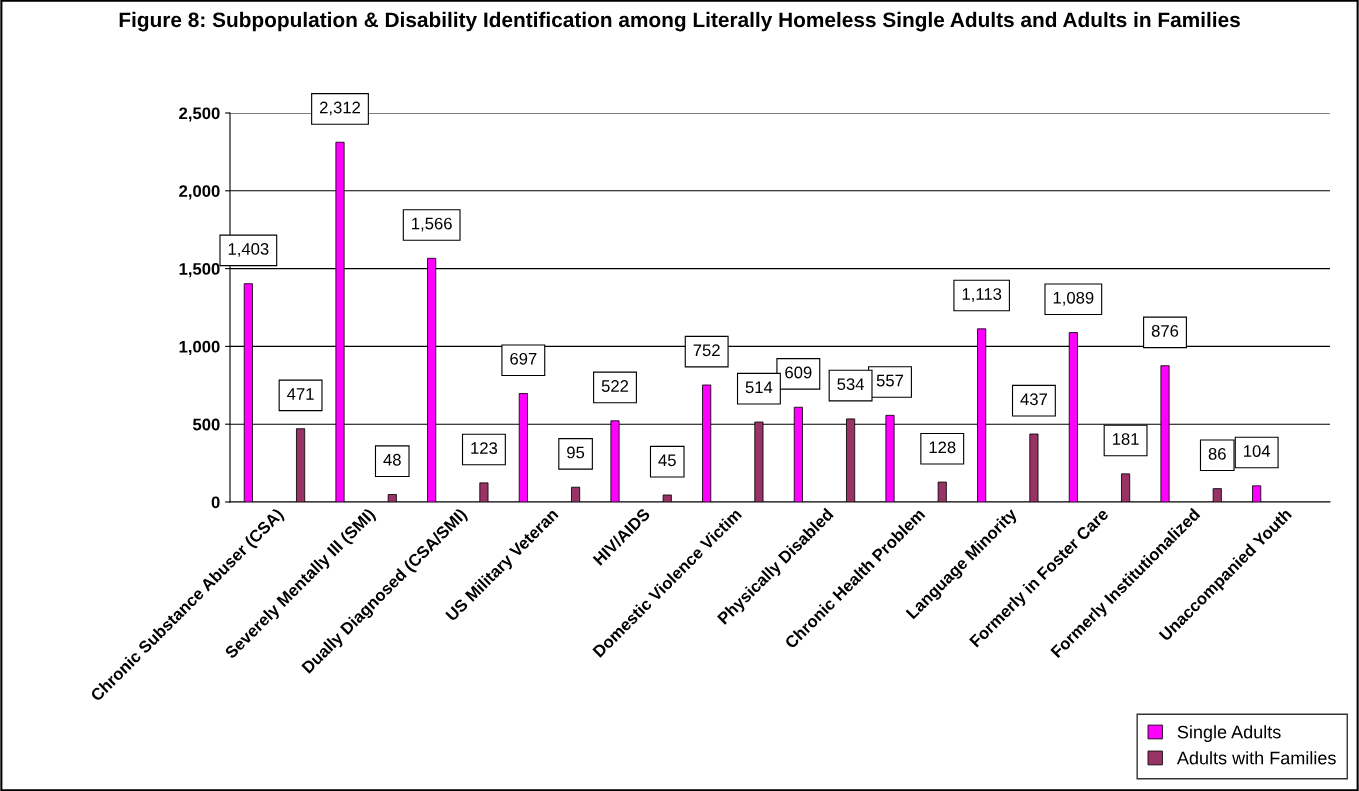  Describe the element at coordinates (1165, 331) in the screenshot. I see `data-label: 876` at that location.